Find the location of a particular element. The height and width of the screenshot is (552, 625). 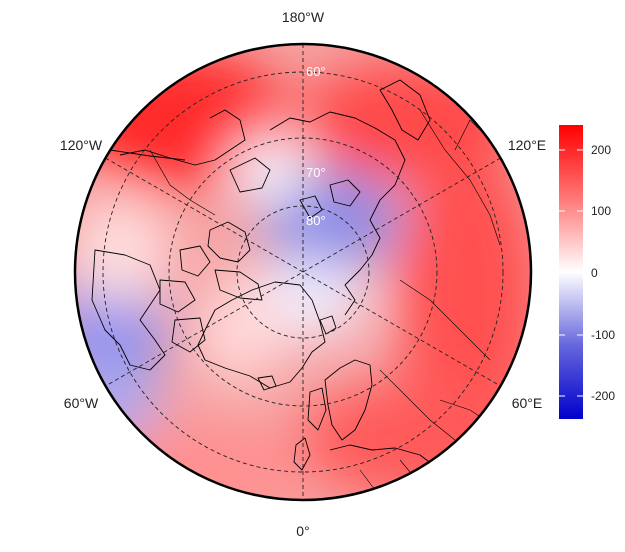

colorbar-tick-label: 200 is located at coordinates (601, 150).